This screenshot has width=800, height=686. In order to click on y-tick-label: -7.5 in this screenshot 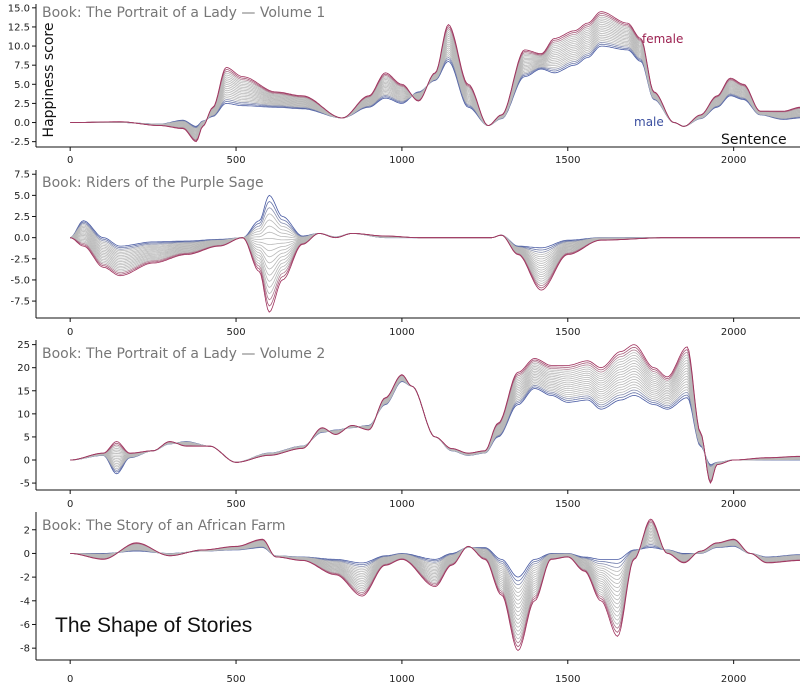, I will do `click(20, 302)`.